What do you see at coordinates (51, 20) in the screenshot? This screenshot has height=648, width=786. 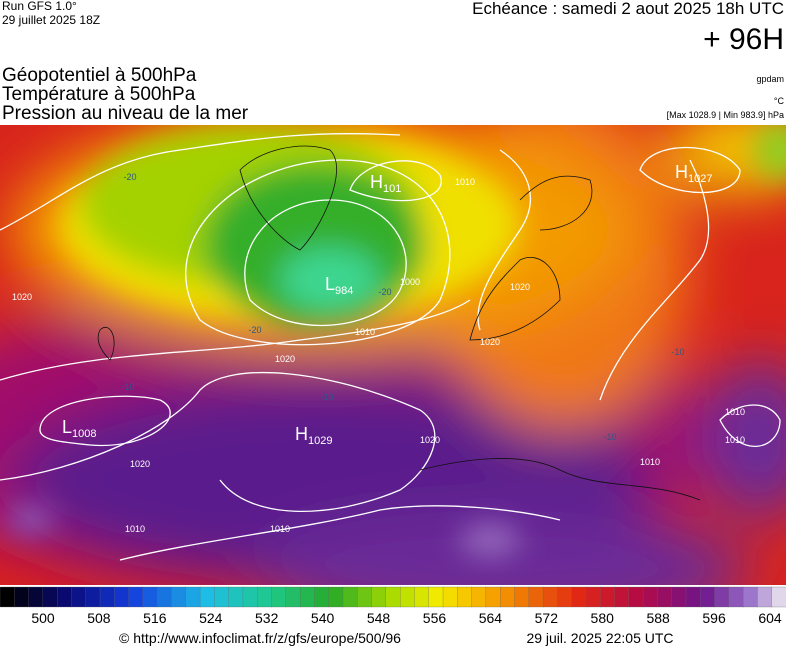 I see `run-date: 29 juillet 2025 18Z` at bounding box center [51, 20].